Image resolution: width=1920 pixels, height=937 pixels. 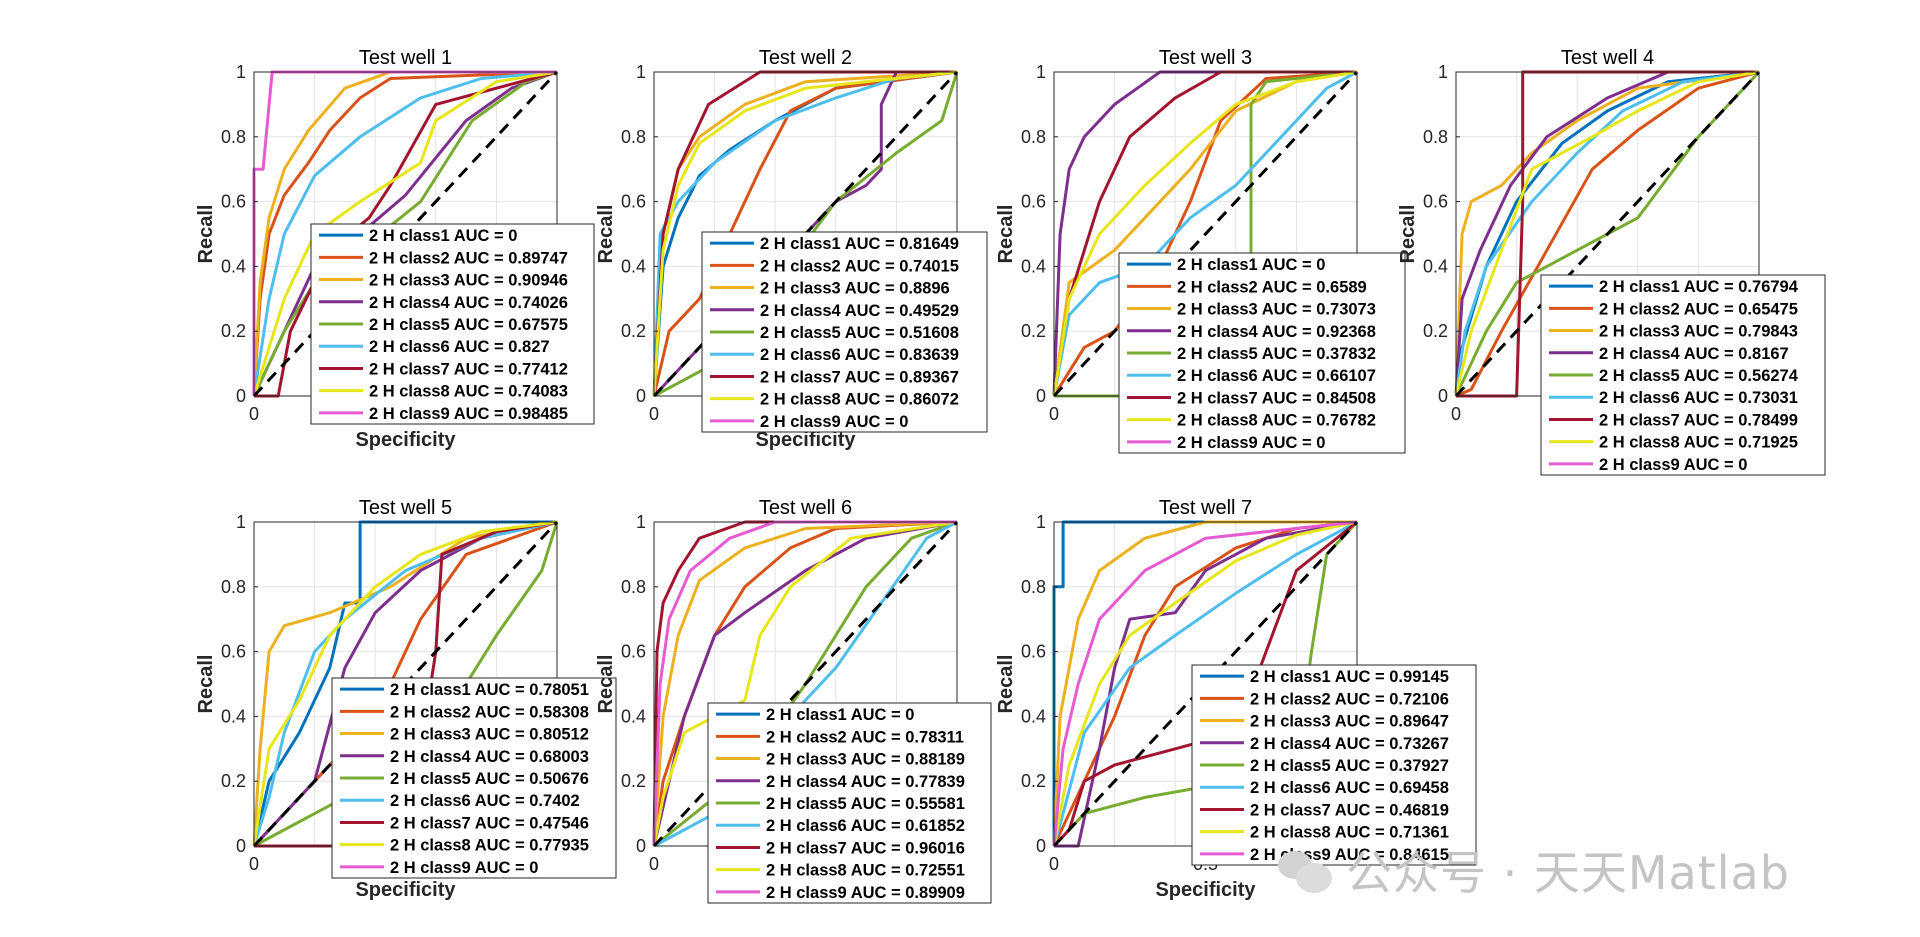 What do you see at coordinates (1698, 443) in the screenshot?
I see `legend-entry-class8: 2 H class8 AUC = 0.71925` at bounding box center [1698, 443].